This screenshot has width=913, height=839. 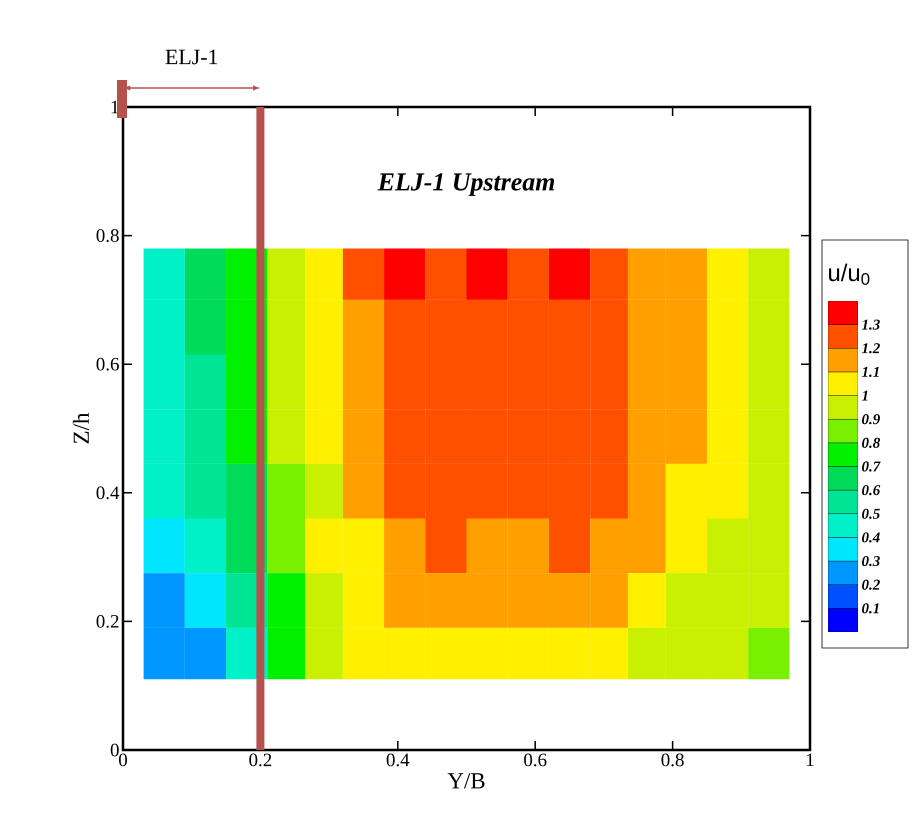 I want to click on color-bar-label: 0.1, so click(x=870, y=608).